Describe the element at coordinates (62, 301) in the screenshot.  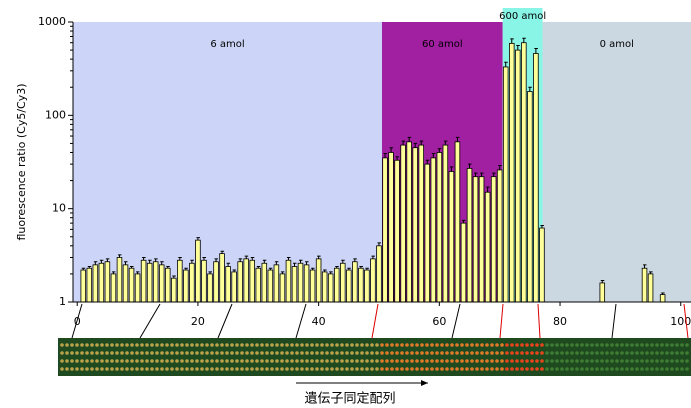
I see `y-tick-label: 1` at that location.